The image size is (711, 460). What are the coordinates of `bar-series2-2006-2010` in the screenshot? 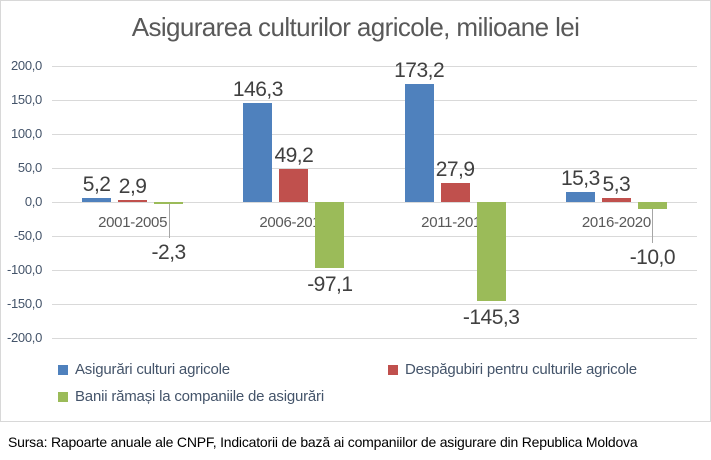 It's located at (330, 235).